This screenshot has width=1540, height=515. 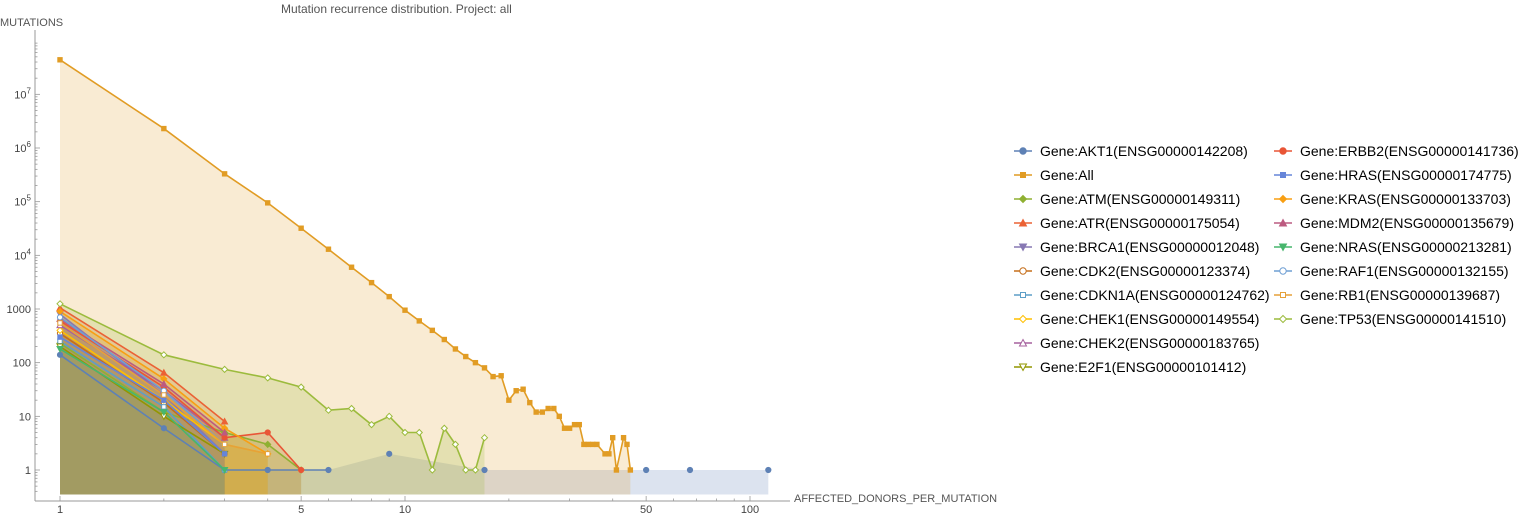 I want to click on legend-item: Gene:KRAS(ENSG00000133703), so click(x=1404, y=199).